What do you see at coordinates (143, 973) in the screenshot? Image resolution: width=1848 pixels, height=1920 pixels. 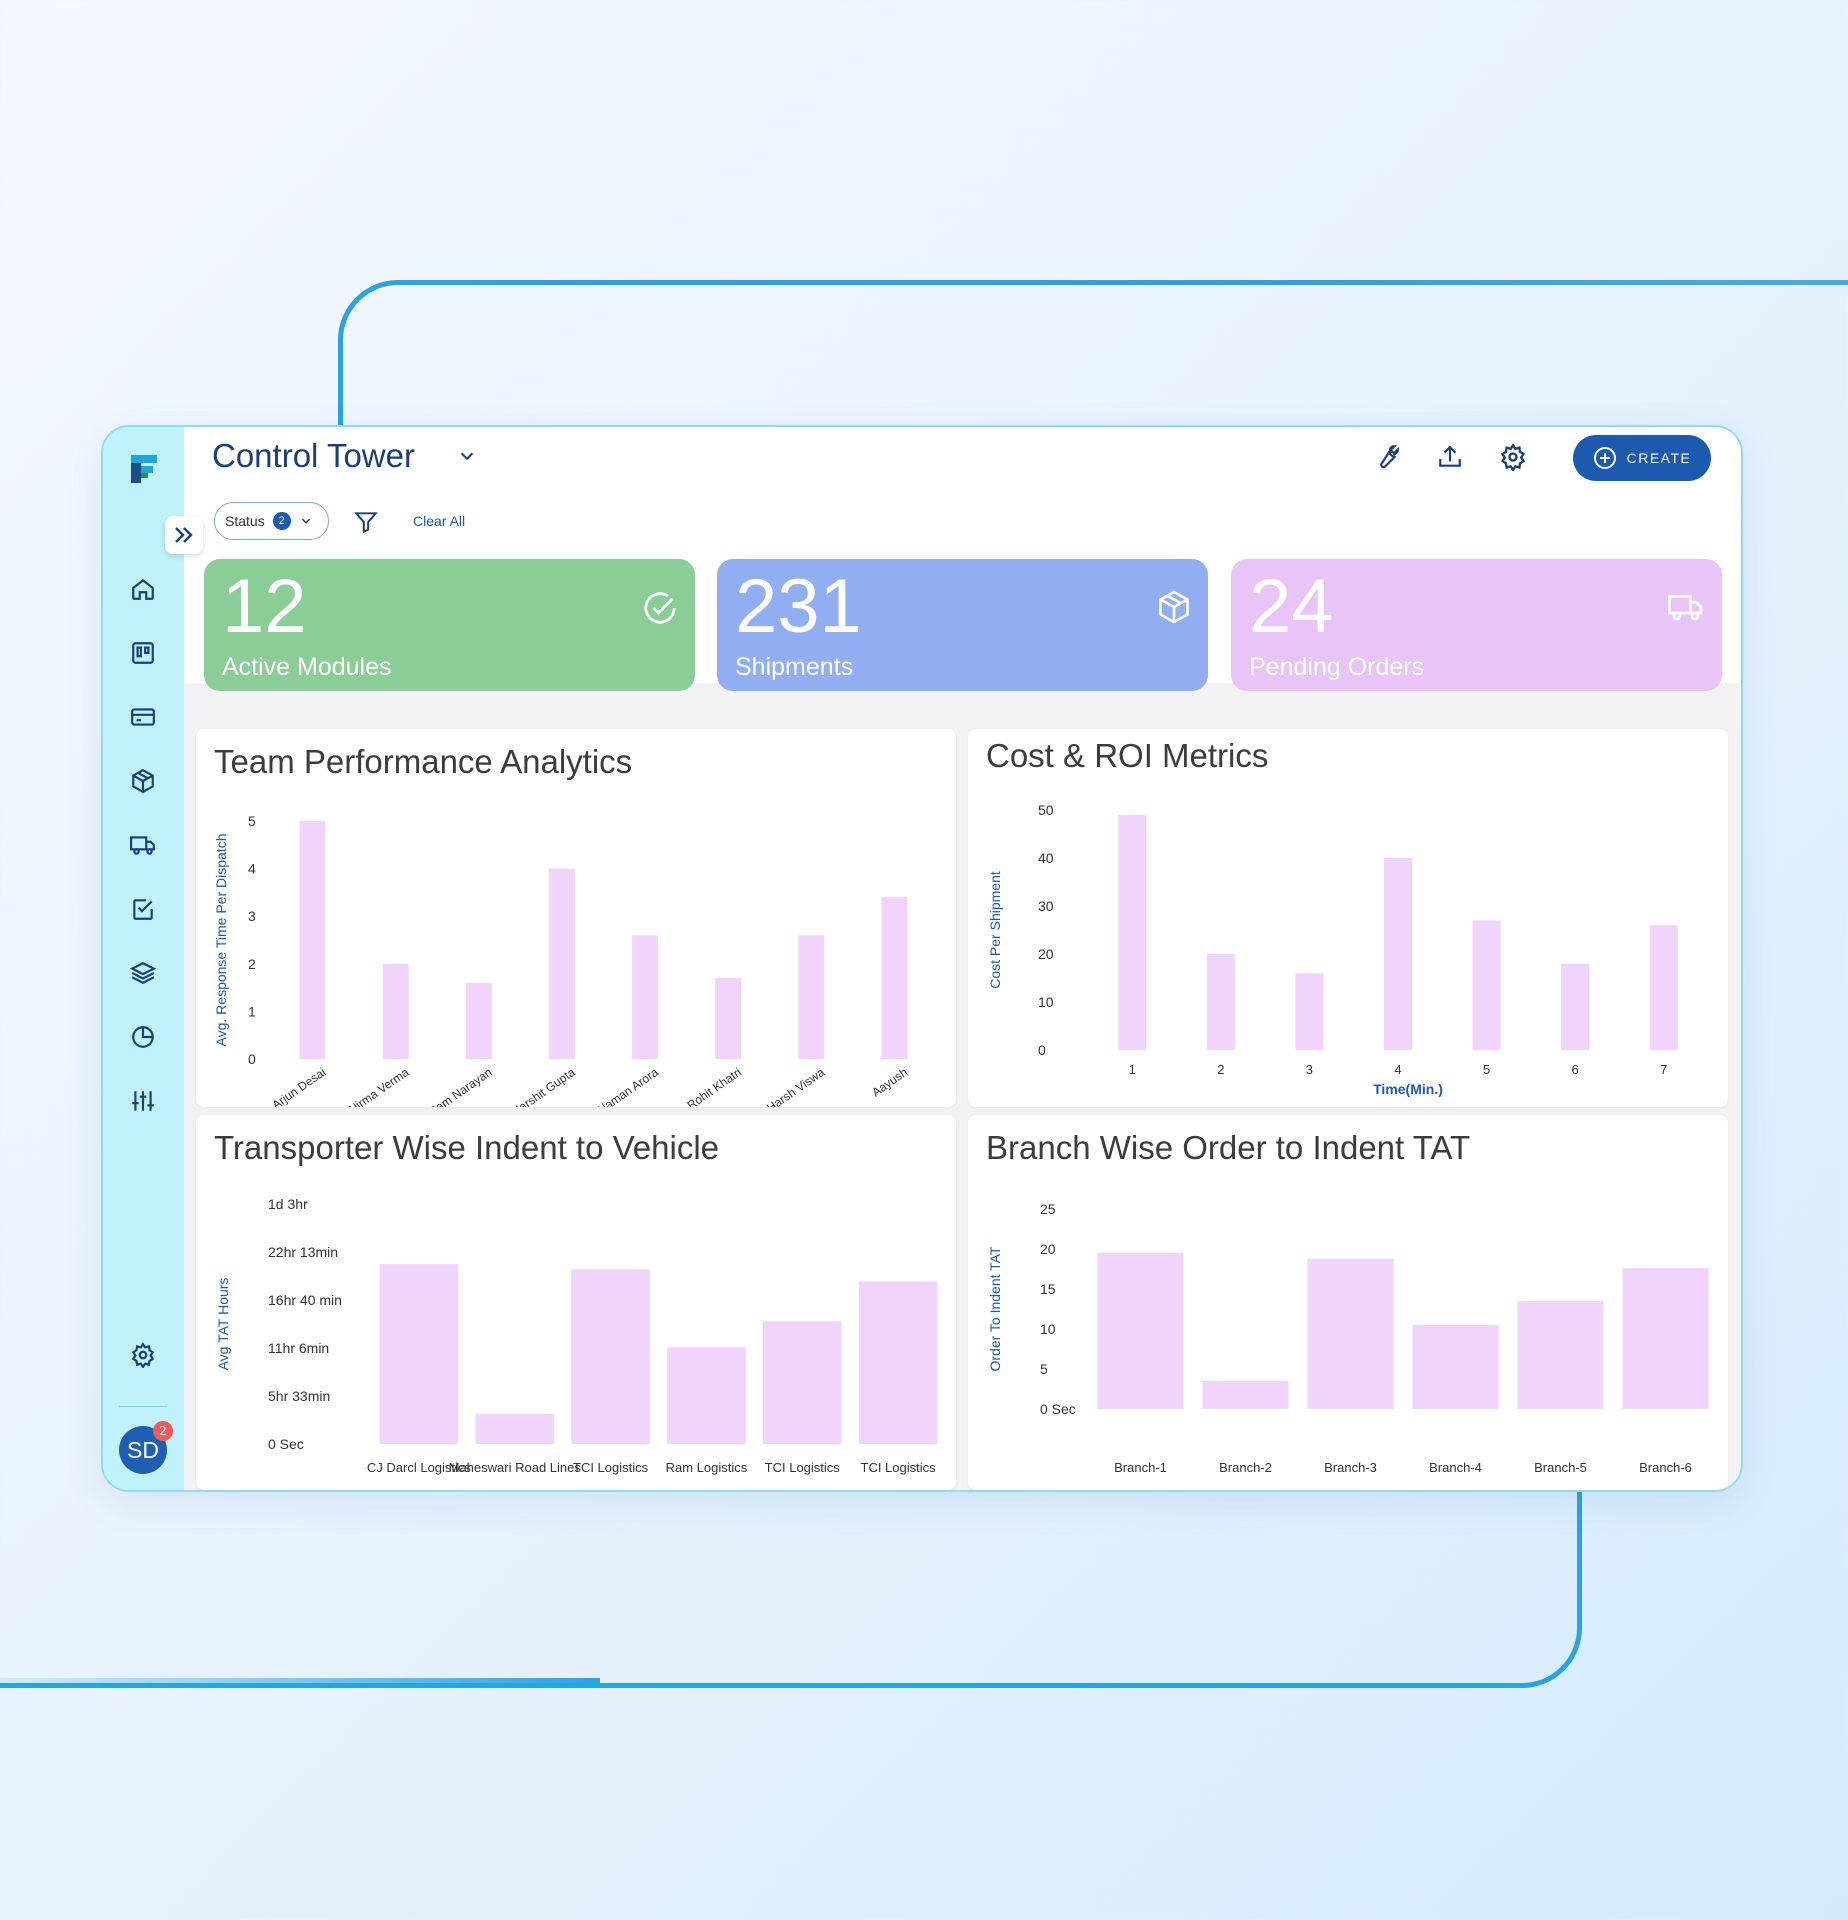 I see `nav-layers-icon` at bounding box center [143, 973].